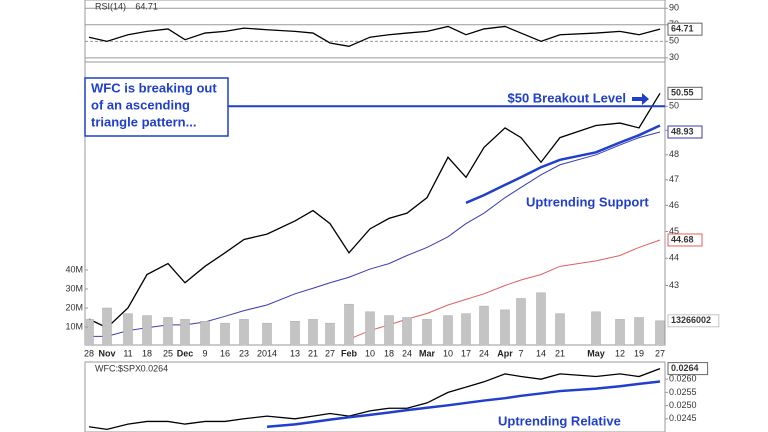  Describe the element at coordinates (505, 353) in the screenshot. I see `x-tick-label: Apr` at that location.